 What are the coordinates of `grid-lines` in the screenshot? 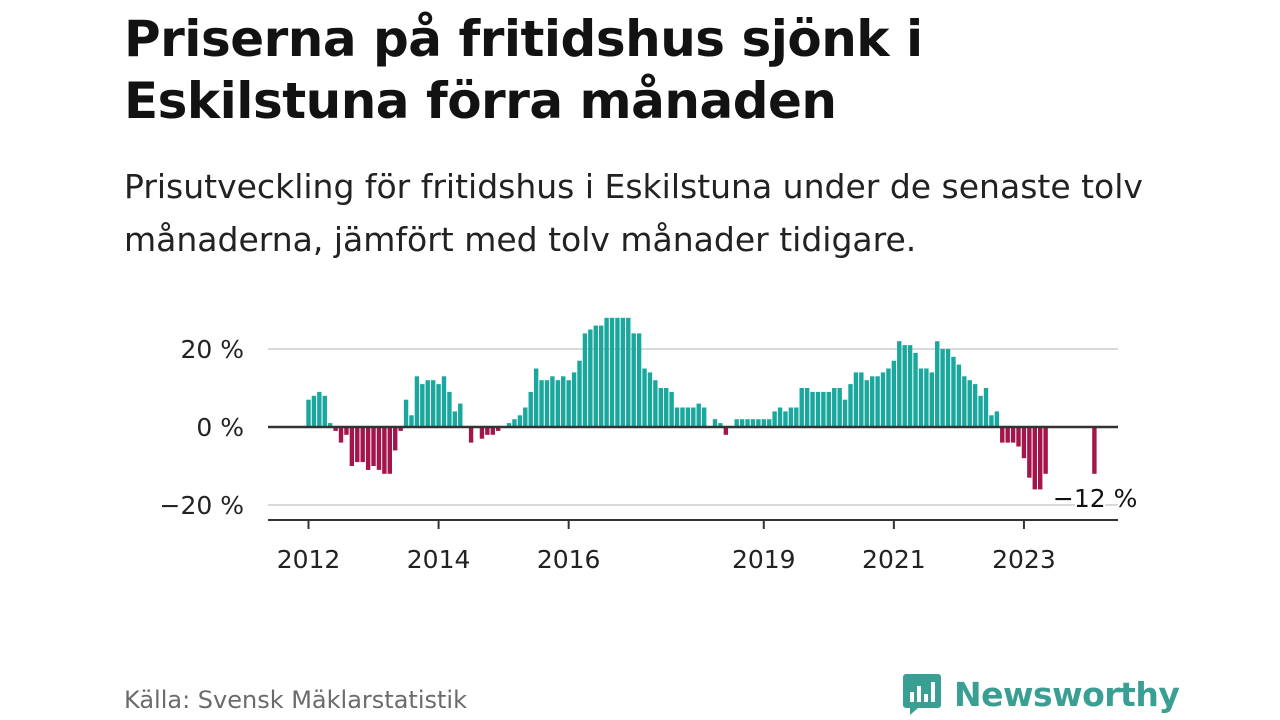 It's located at (693, 427).